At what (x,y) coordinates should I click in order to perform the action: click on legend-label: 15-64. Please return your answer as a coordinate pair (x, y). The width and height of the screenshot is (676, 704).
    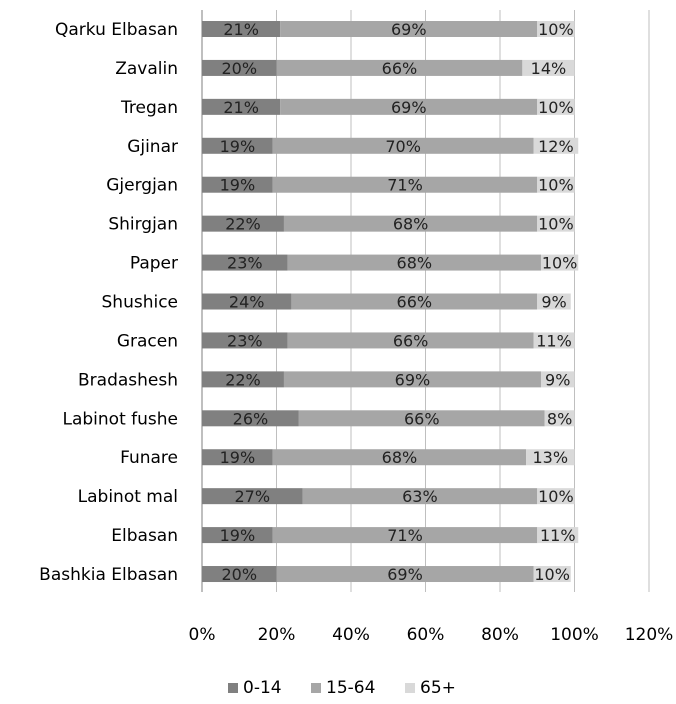
    Looking at the image, I should click on (350, 688).